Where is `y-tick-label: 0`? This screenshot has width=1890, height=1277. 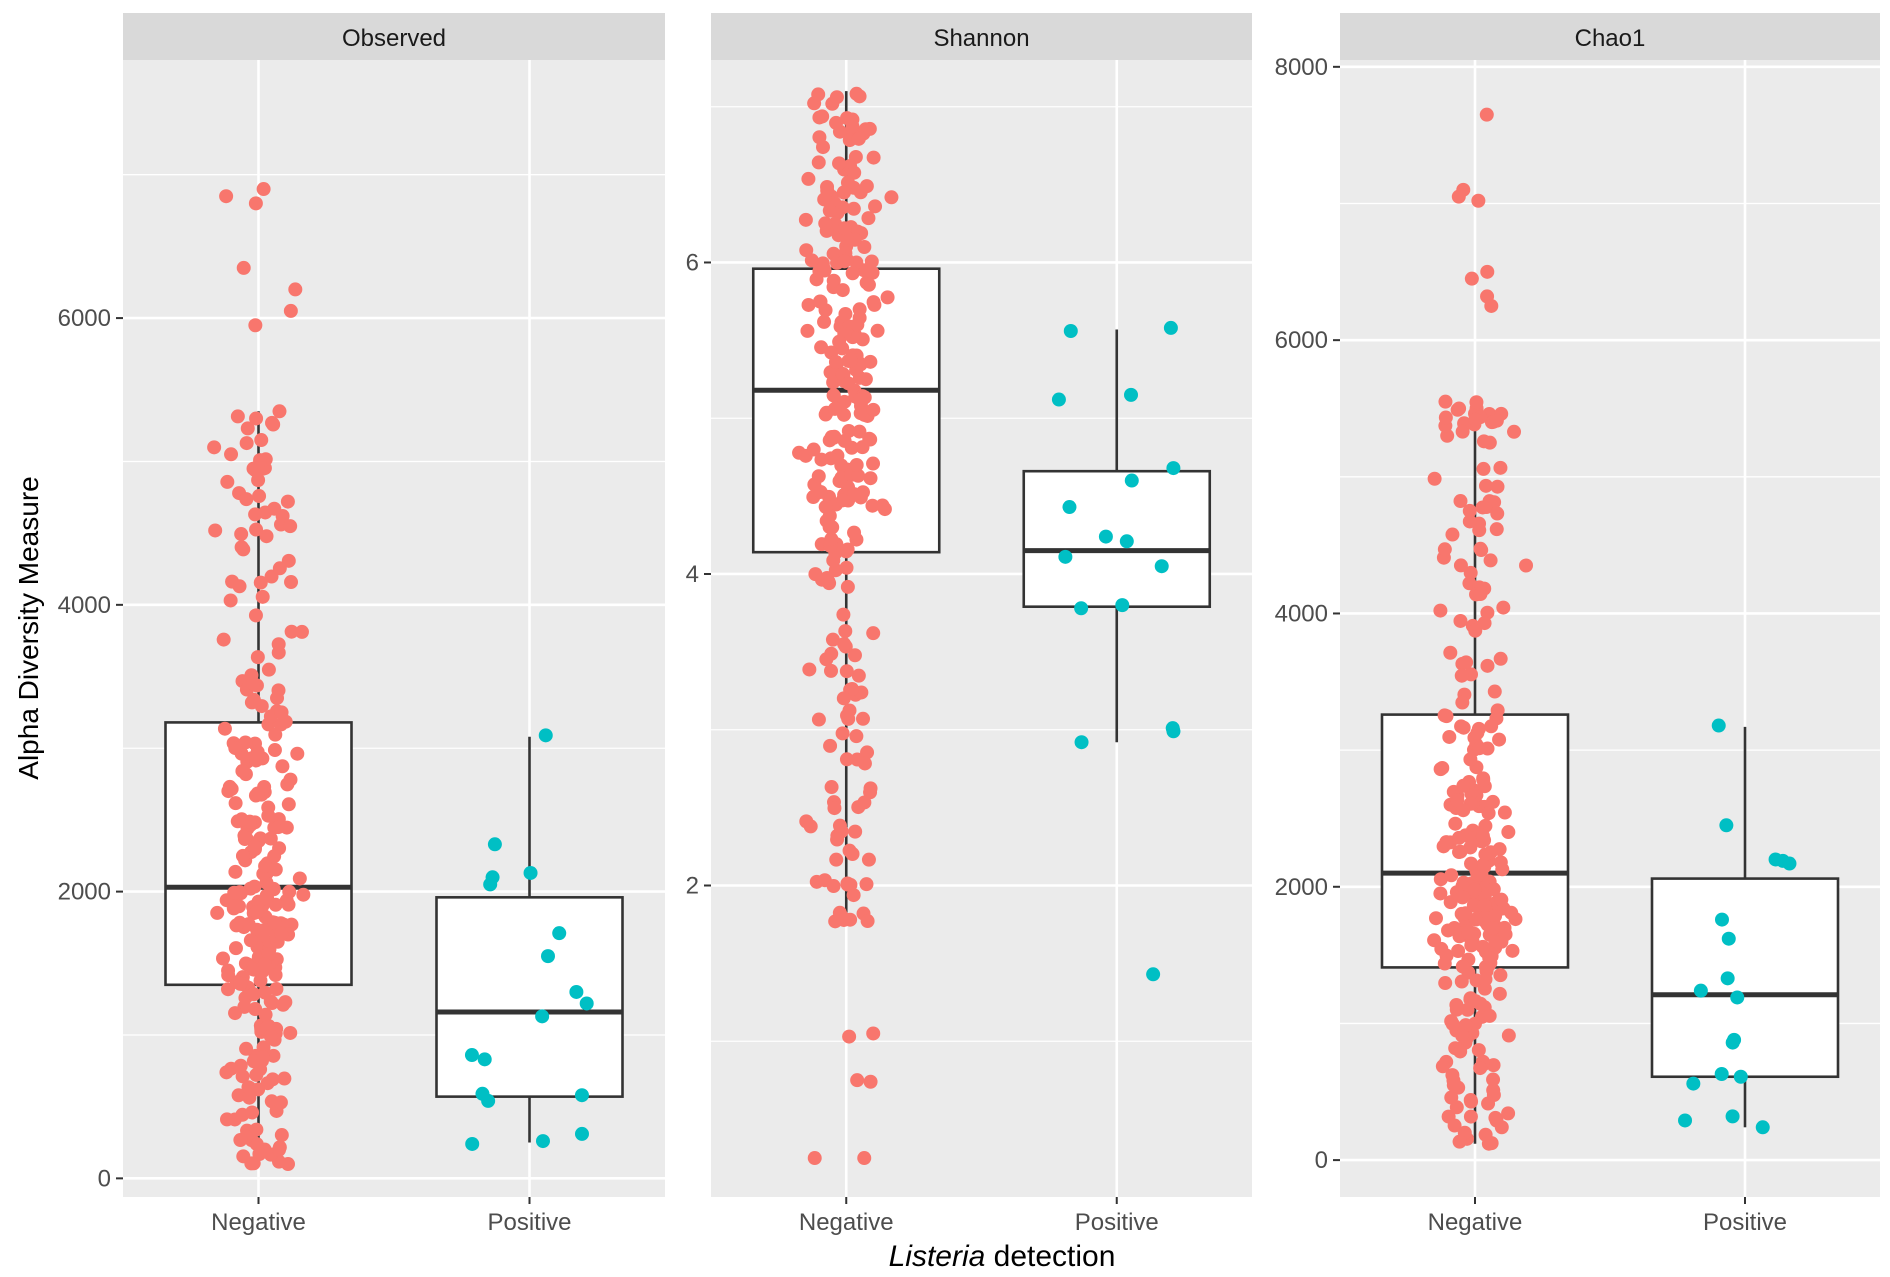 y-tick-label: 0 is located at coordinates (104, 1178).